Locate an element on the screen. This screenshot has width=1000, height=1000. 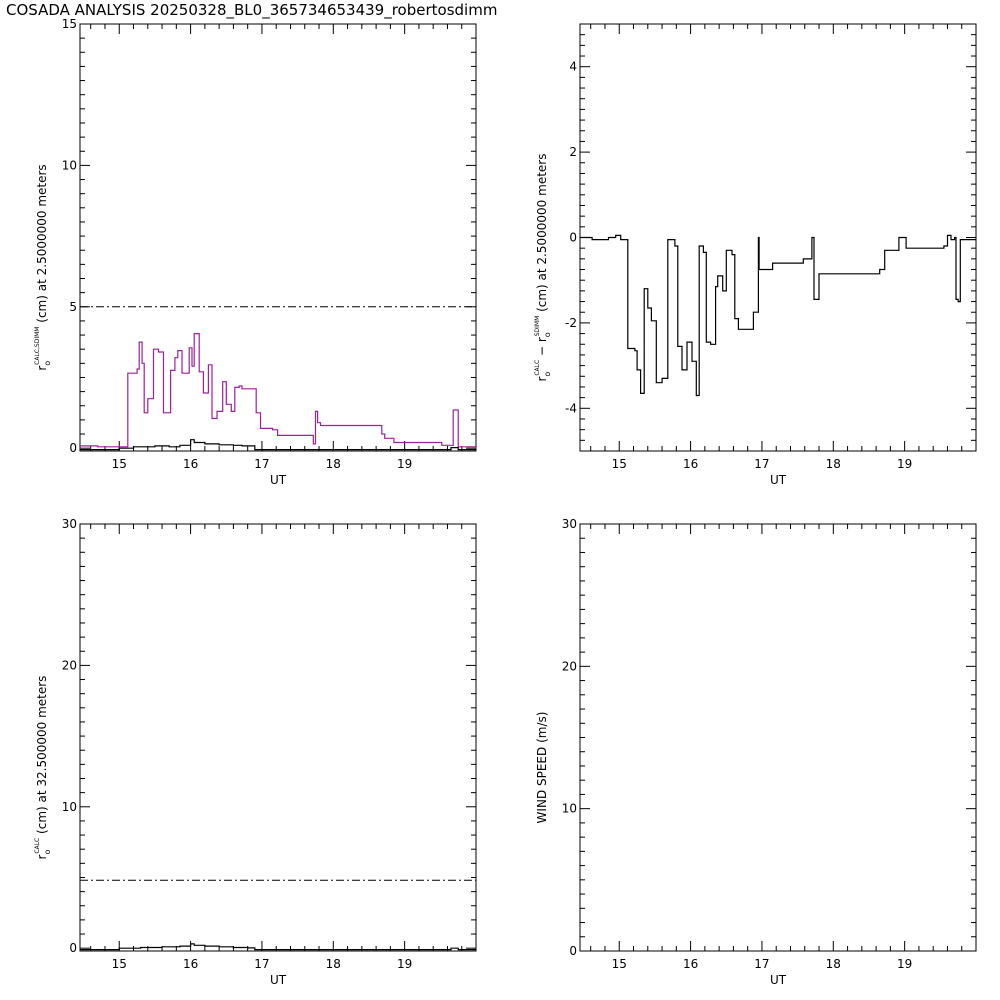
y-label-superscript: CALC,SDIMM is located at coordinates (37, 346).